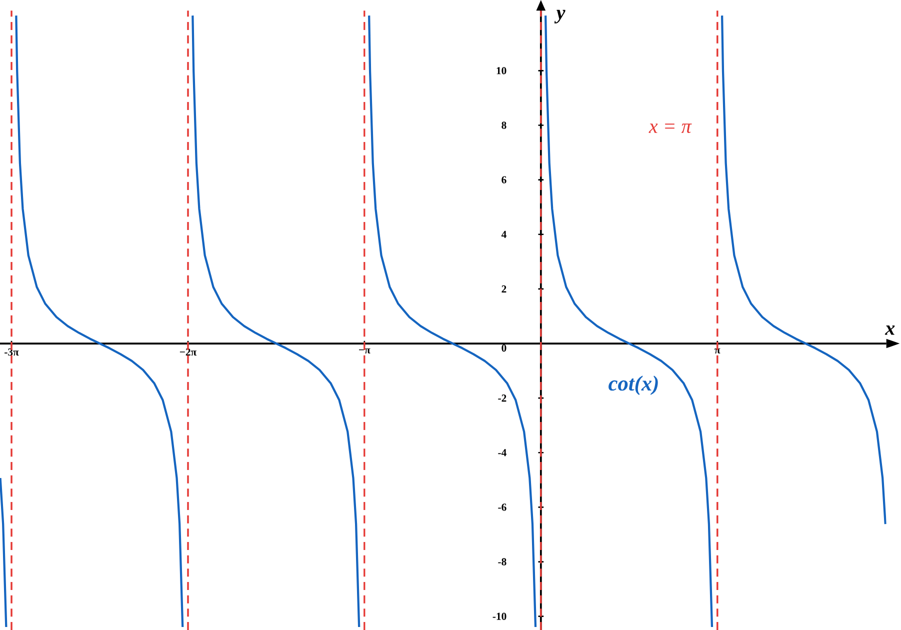 Image resolution: width=901 pixels, height=630 pixels. Describe the element at coordinates (504, 288) in the screenshot. I see `y-tick-label: 2` at that location.